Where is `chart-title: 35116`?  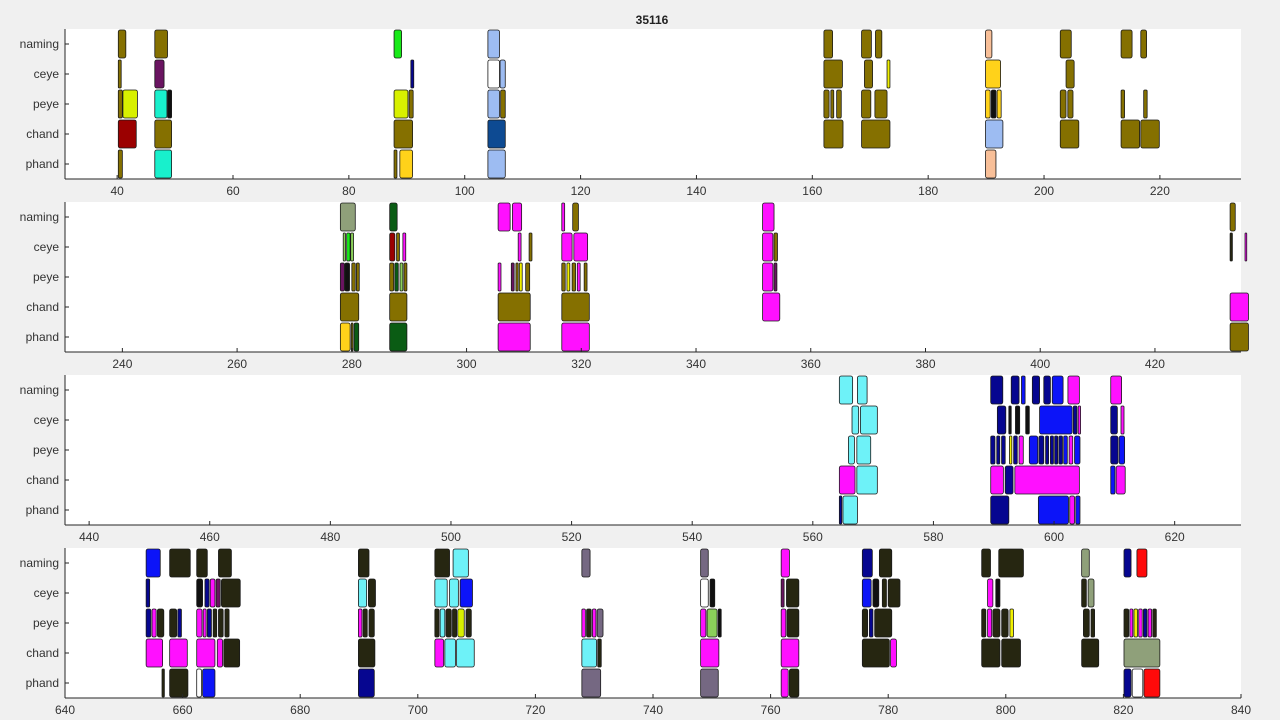 chart-title: 35116 is located at coordinates (652, 20).